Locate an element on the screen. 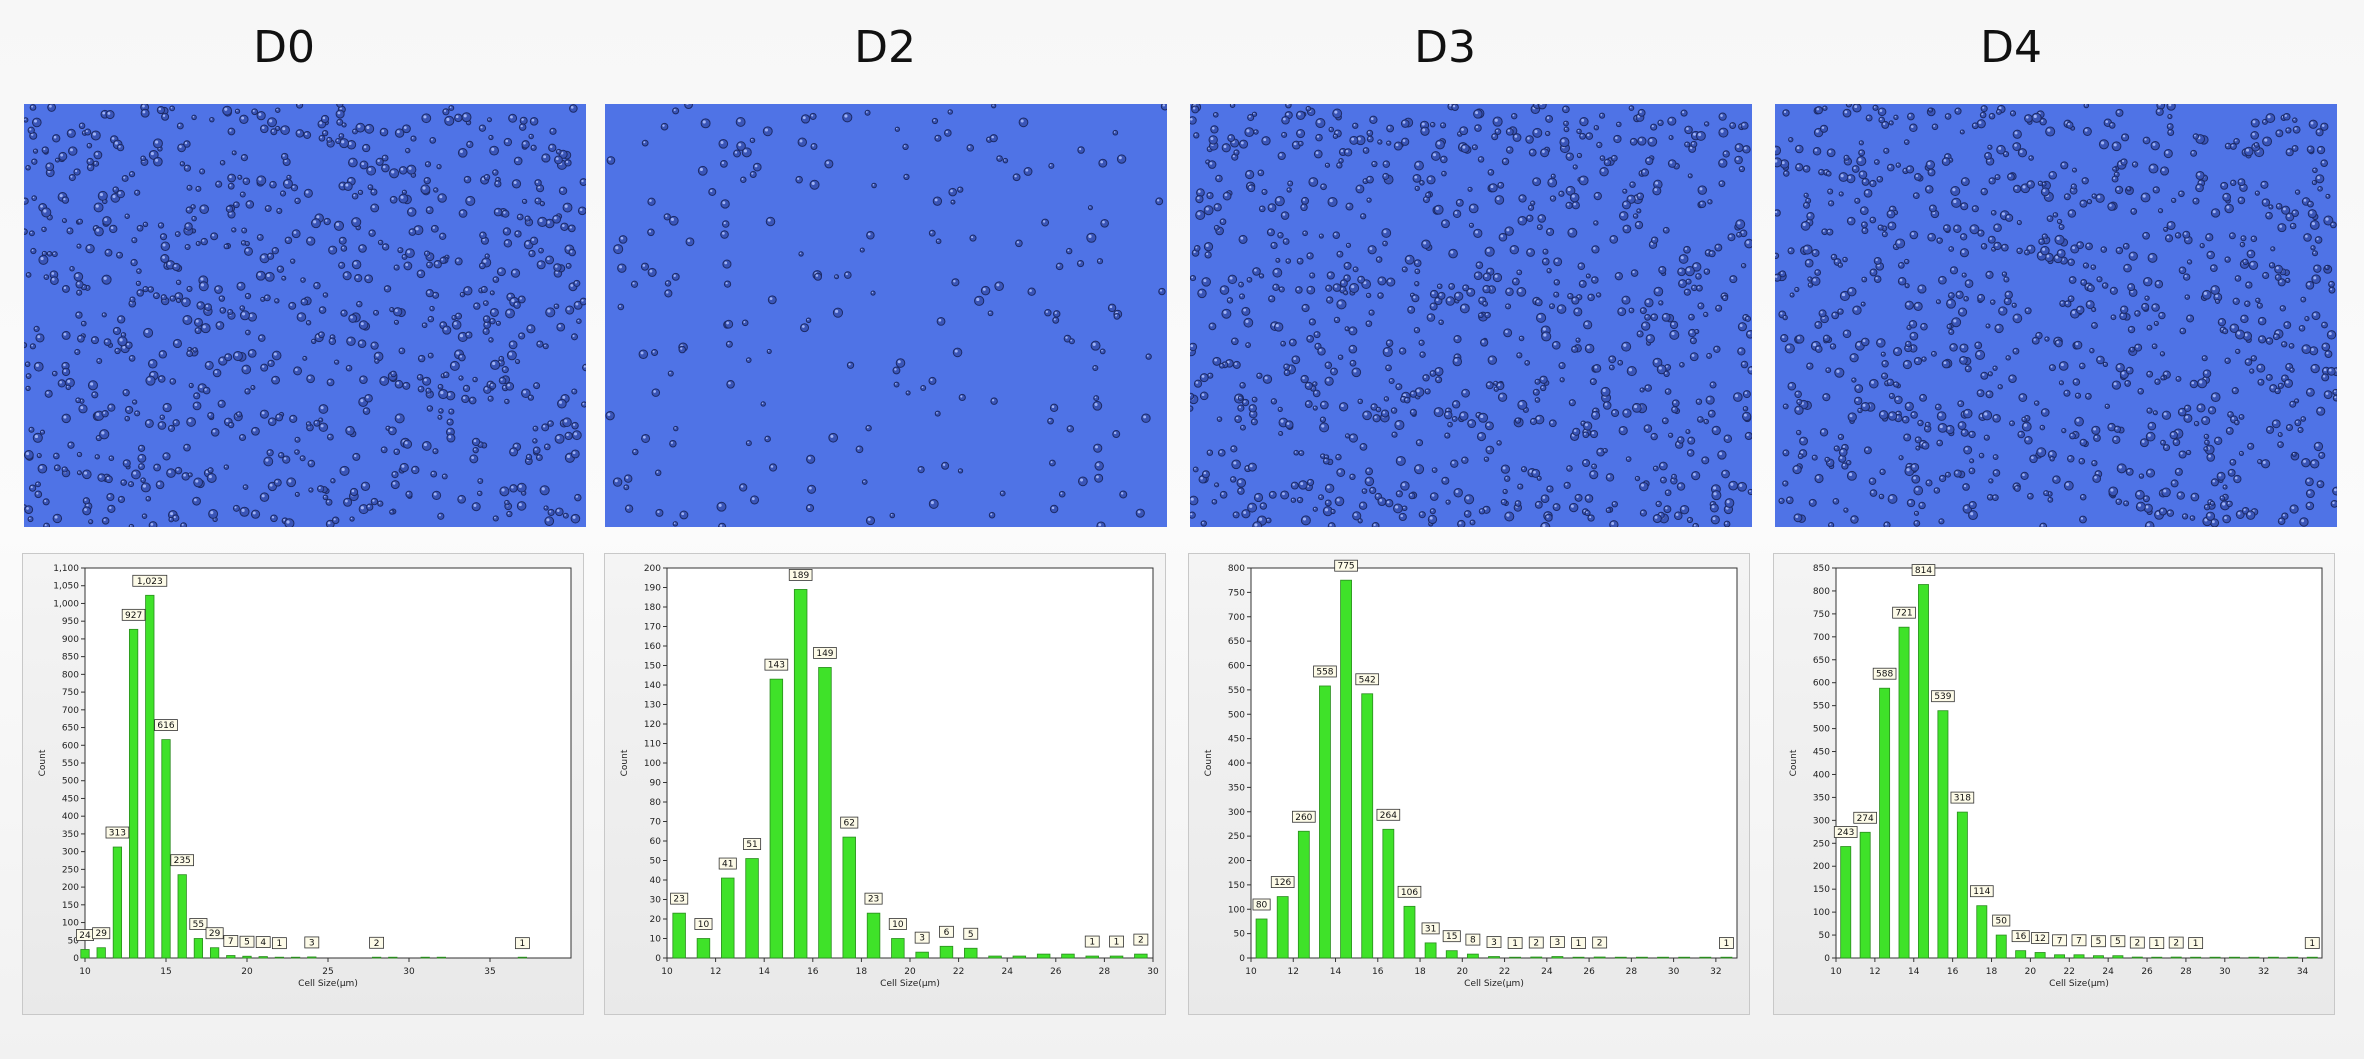 The width and height of the screenshot is (2364, 1059). micrograph-d0 is located at coordinates (305, 315).